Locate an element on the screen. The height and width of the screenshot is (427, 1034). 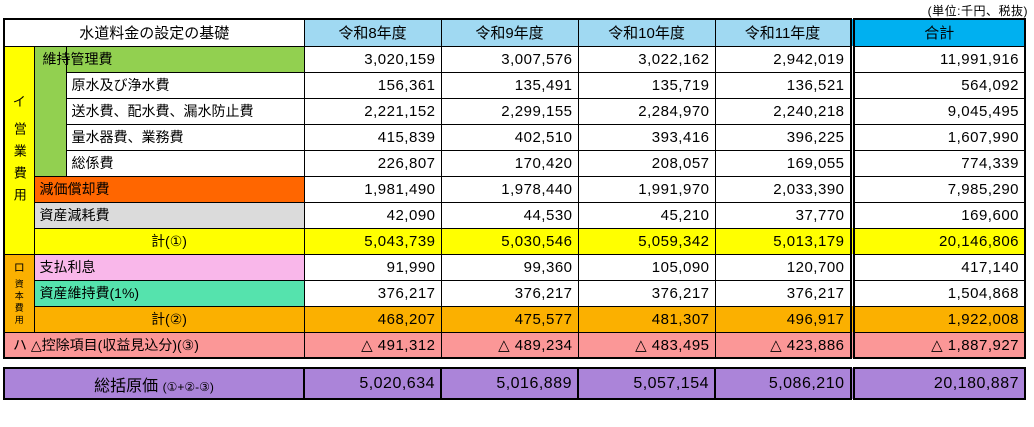
value-cell: 156,361 is located at coordinates (372, 85).